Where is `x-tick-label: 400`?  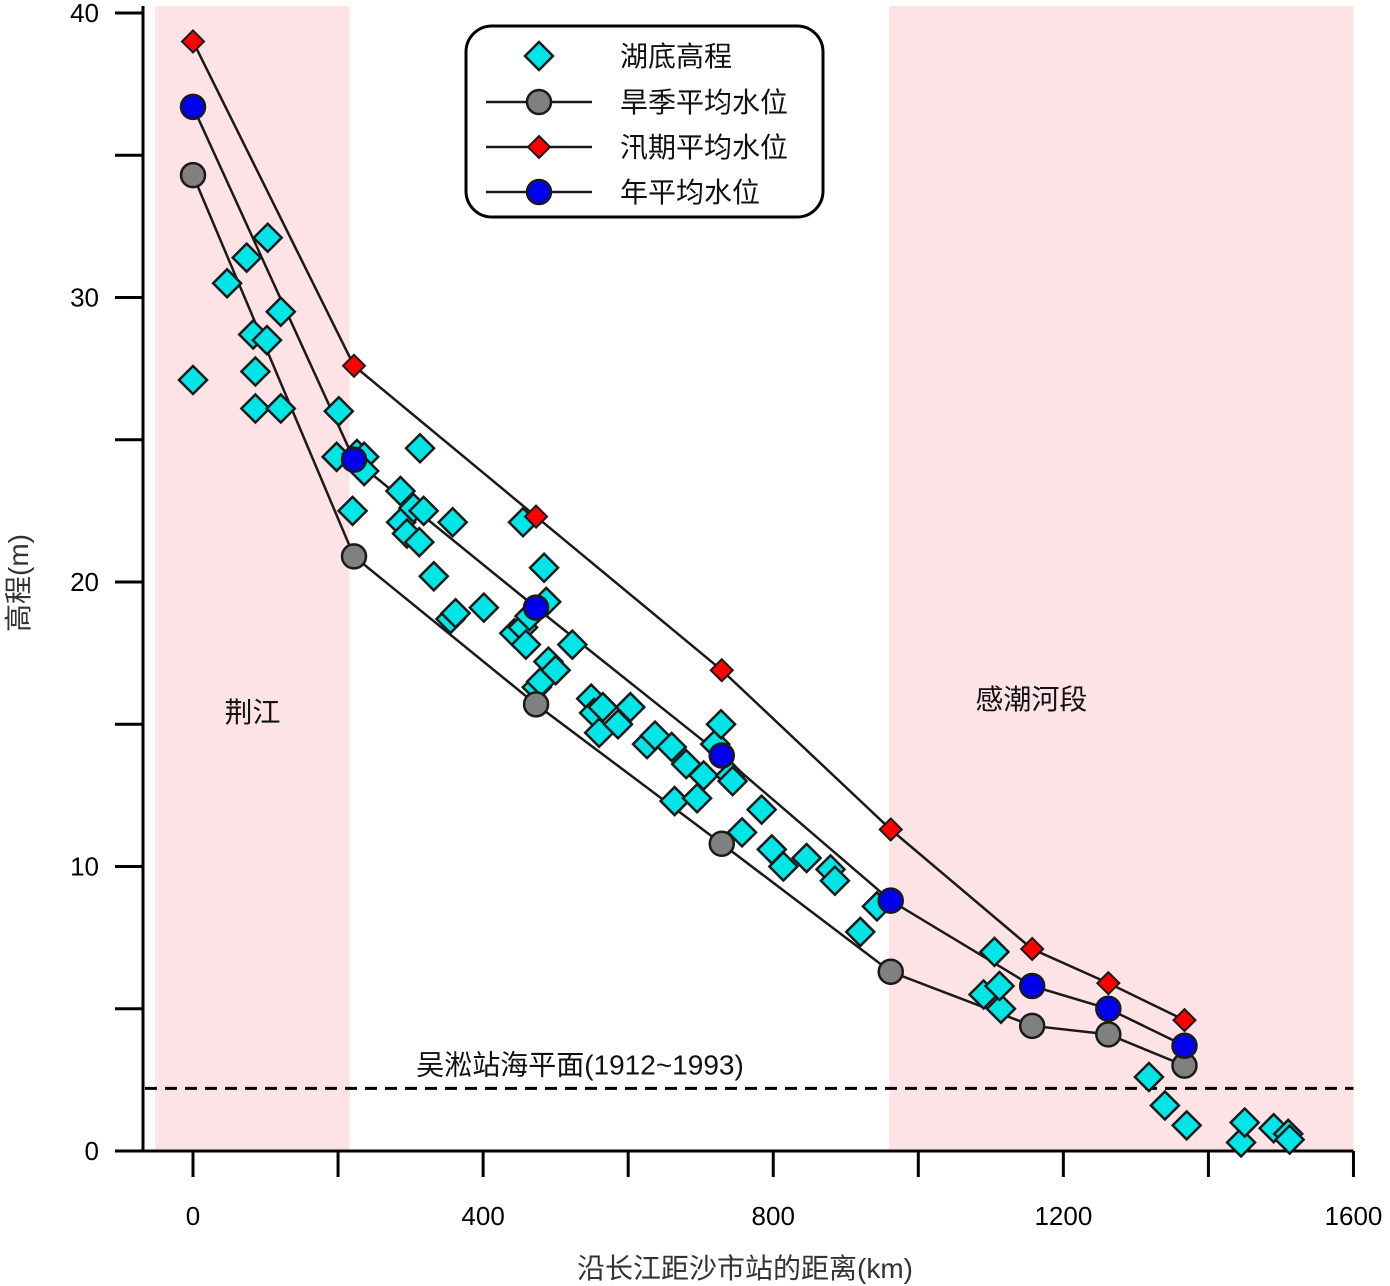 x-tick-label: 400 is located at coordinates (482, 1216).